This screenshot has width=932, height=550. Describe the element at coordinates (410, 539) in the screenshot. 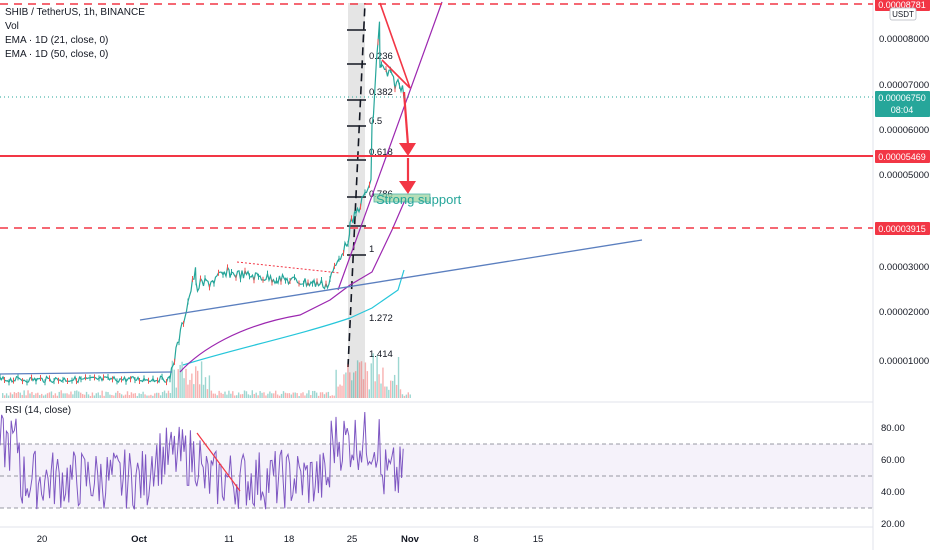

I see `time-axis-tick: Nov` at that location.